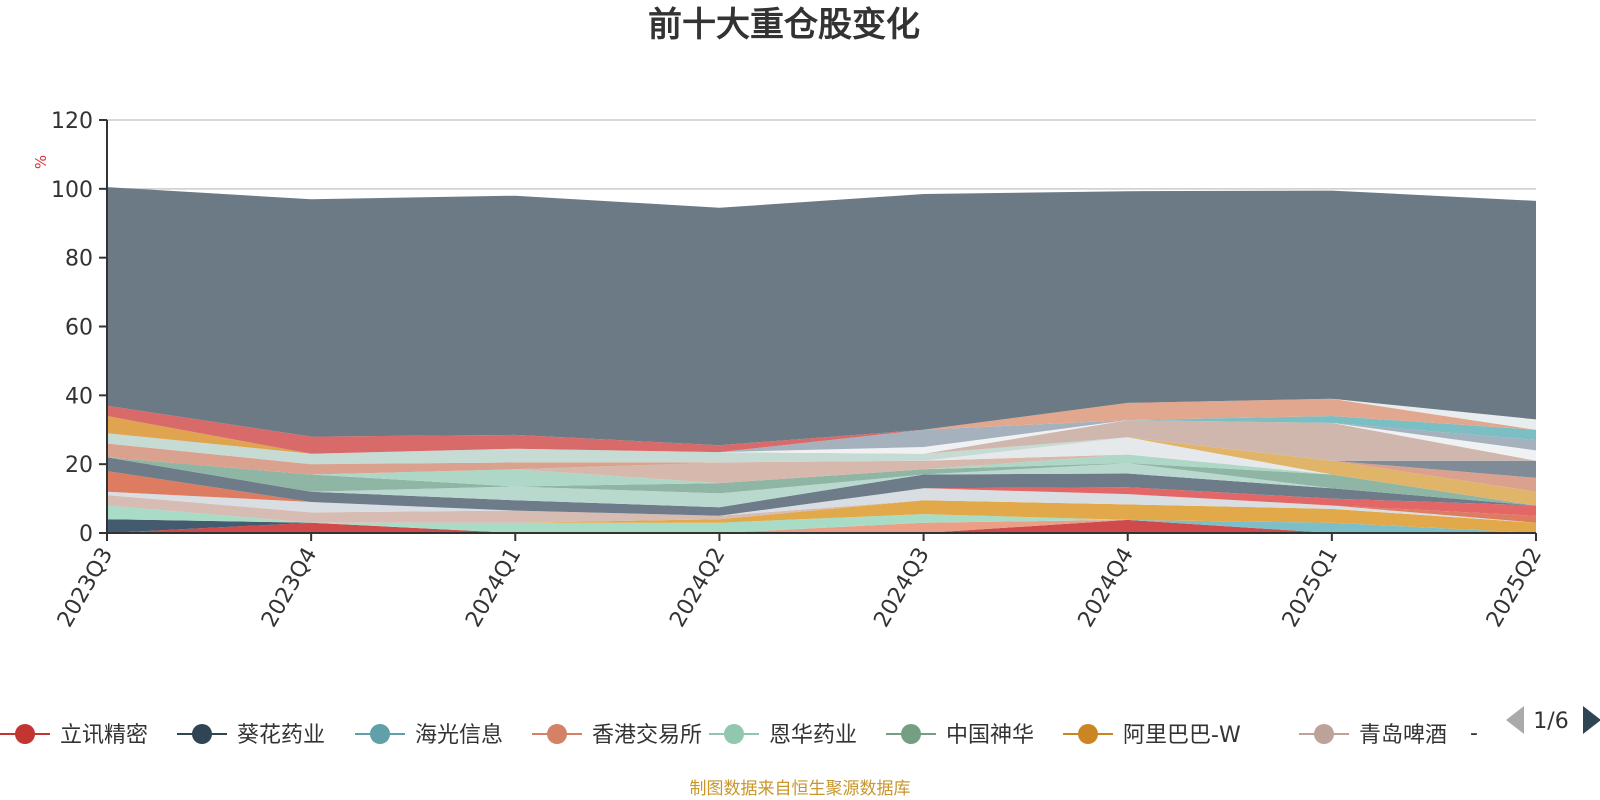 Image resolution: width=1600 pixels, height=800 pixels. What do you see at coordinates (784, 25) in the screenshot?
I see `chart-title: 前十大重仓股变化` at bounding box center [784, 25].